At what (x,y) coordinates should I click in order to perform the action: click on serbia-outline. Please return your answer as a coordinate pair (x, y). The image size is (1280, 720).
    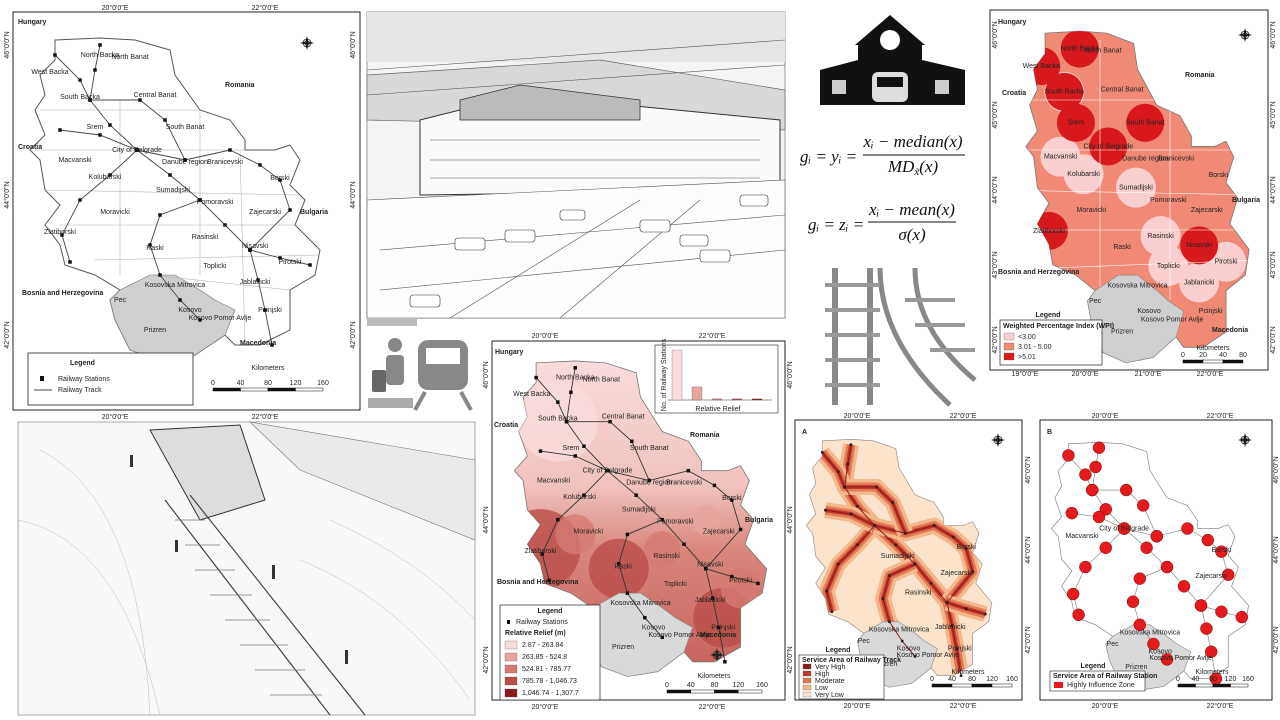
    Looking at the image, I should click on (175, 199).